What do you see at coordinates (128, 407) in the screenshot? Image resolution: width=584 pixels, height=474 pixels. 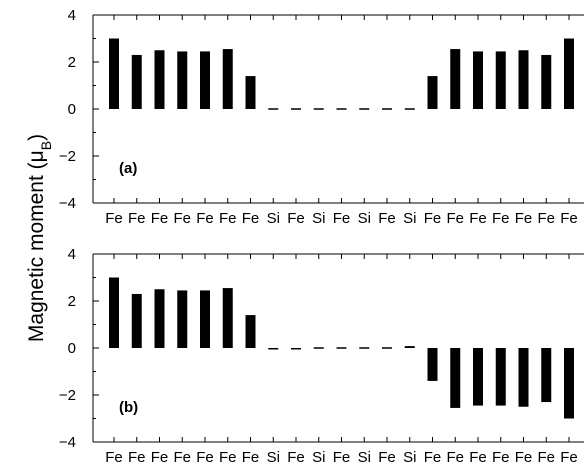 I see `panel-label: (b)` at bounding box center [128, 407].